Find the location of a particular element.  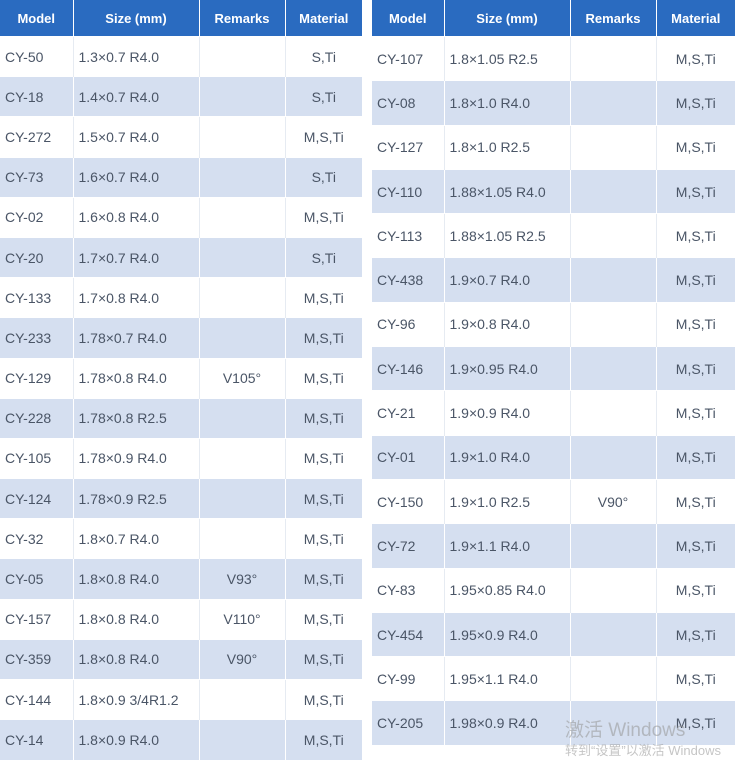

table-row: CY-438 1.9×0.7 R4.0 M,S,Ti is located at coordinates (553, 280).